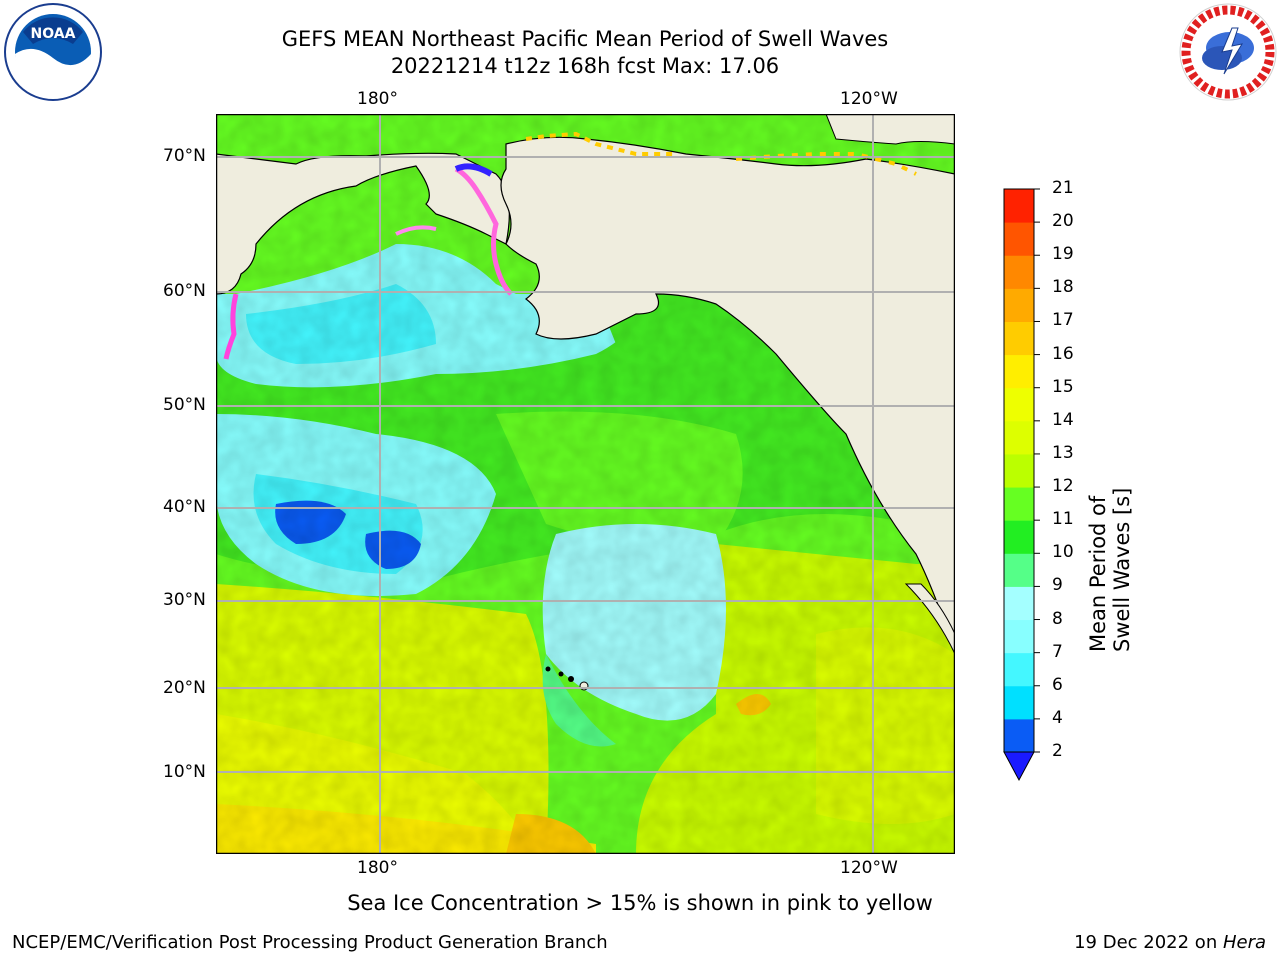  I want to click on colorbar-tick-label: 14, so click(1063, 419).